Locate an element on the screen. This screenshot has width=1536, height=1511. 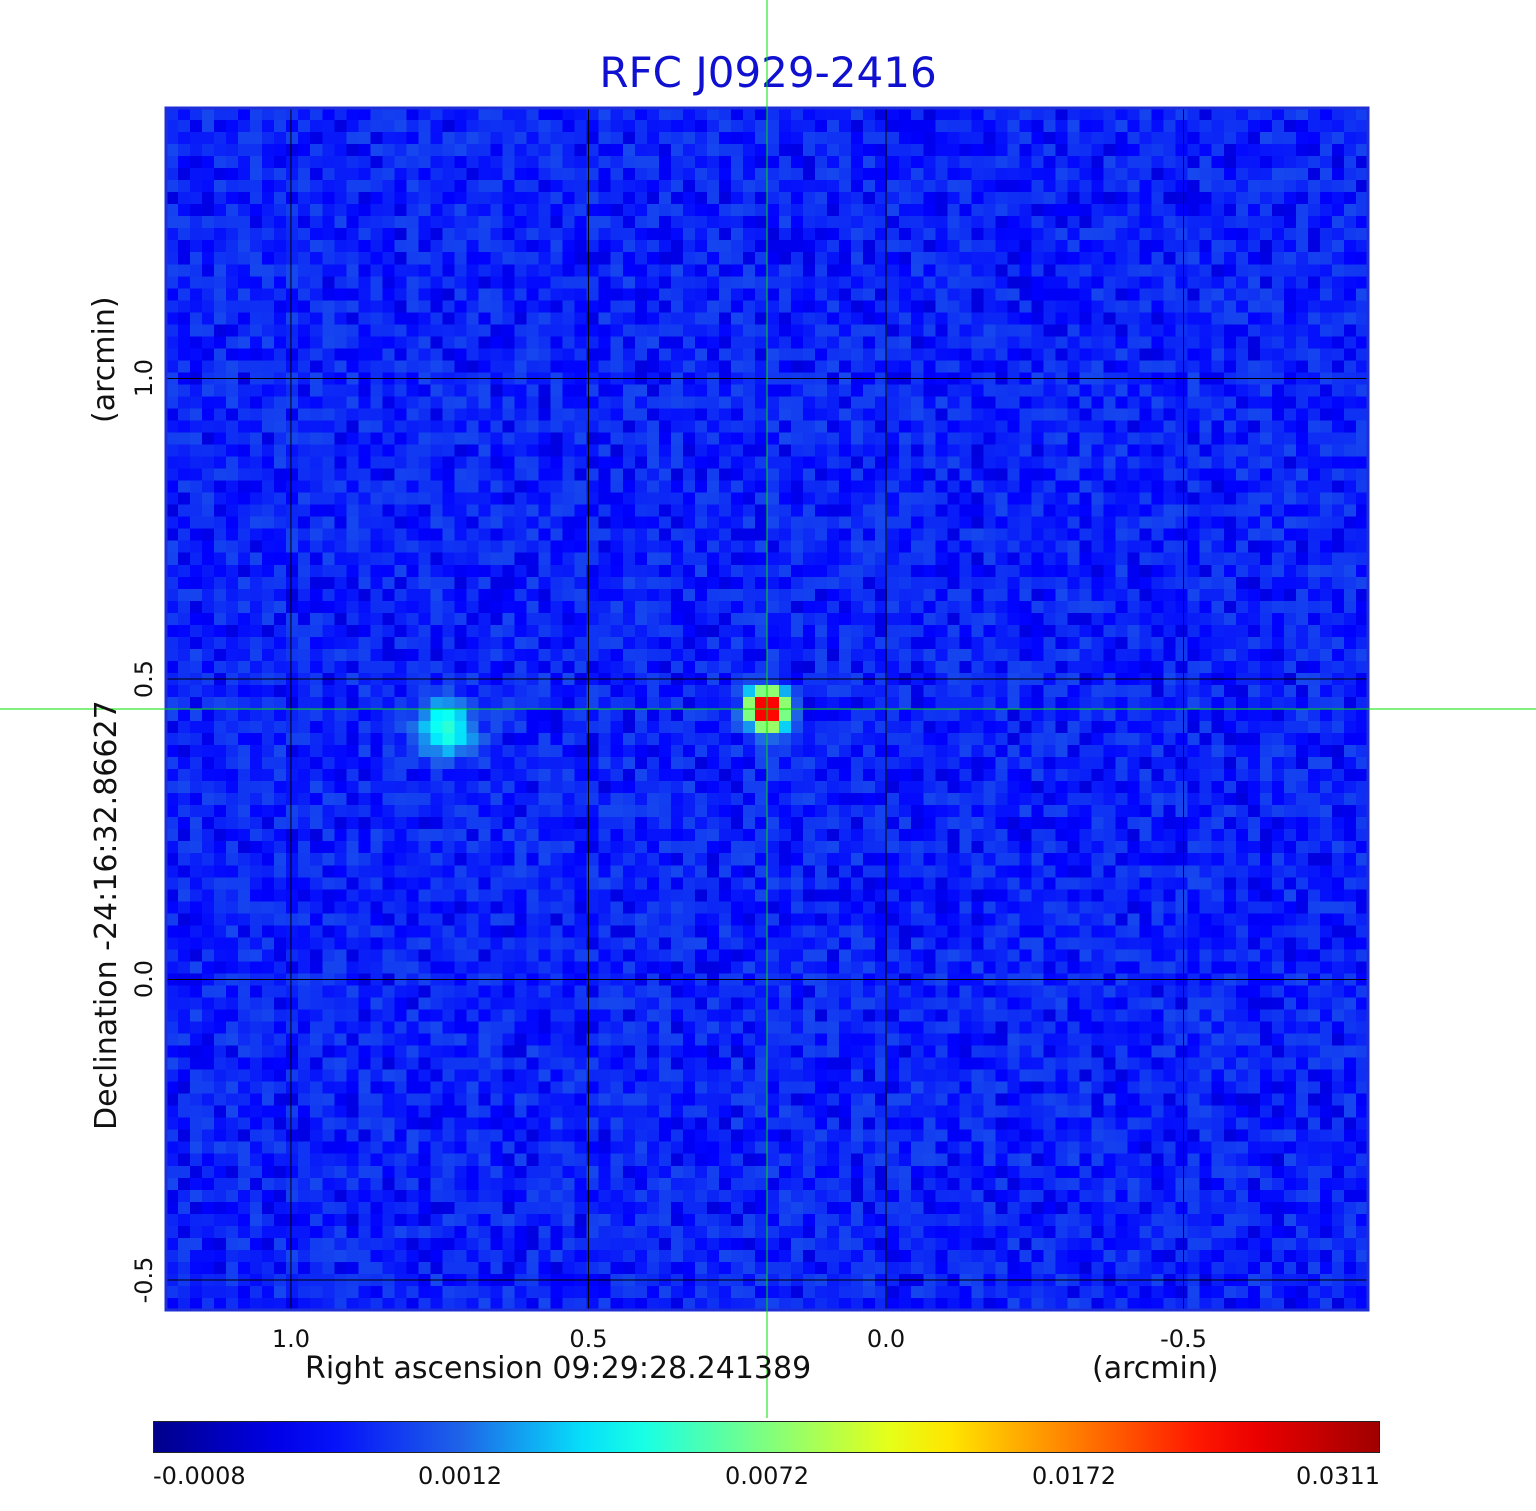
x-tick-label: -0.5 is located at coordinates (1183, 1339).